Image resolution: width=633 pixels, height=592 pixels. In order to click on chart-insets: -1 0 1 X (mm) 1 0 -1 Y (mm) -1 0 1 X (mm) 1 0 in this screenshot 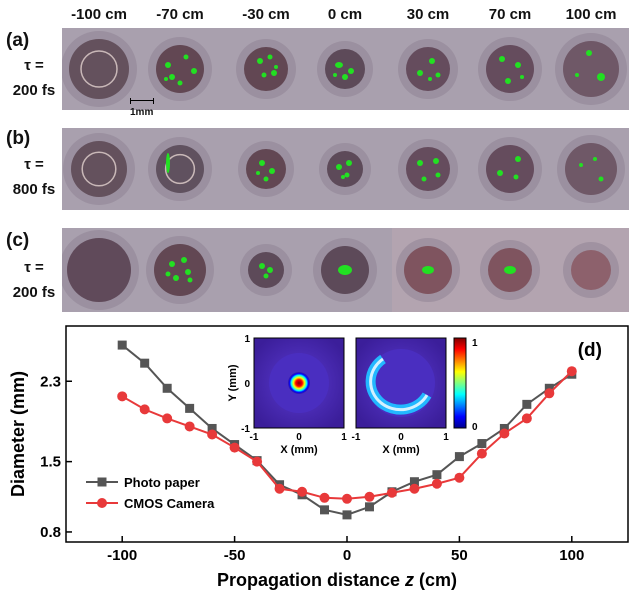, I will do `click(352, 395)`.